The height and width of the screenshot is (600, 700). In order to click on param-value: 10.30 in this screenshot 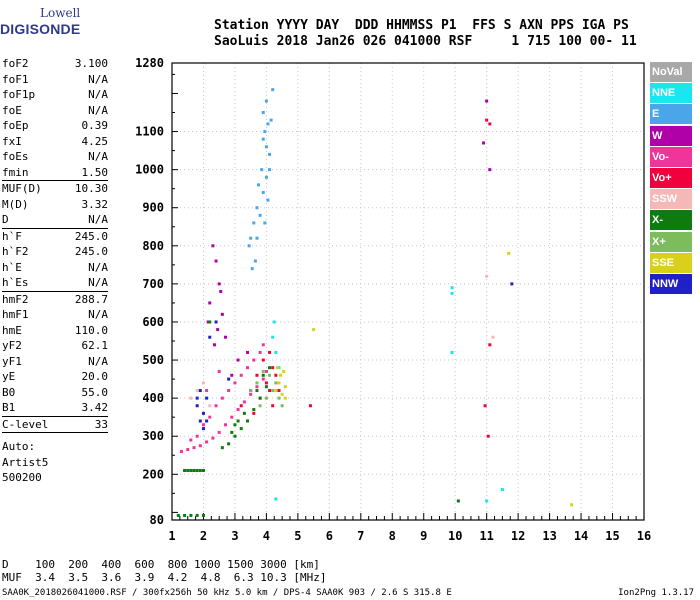, I will do `click(91, 188)`.